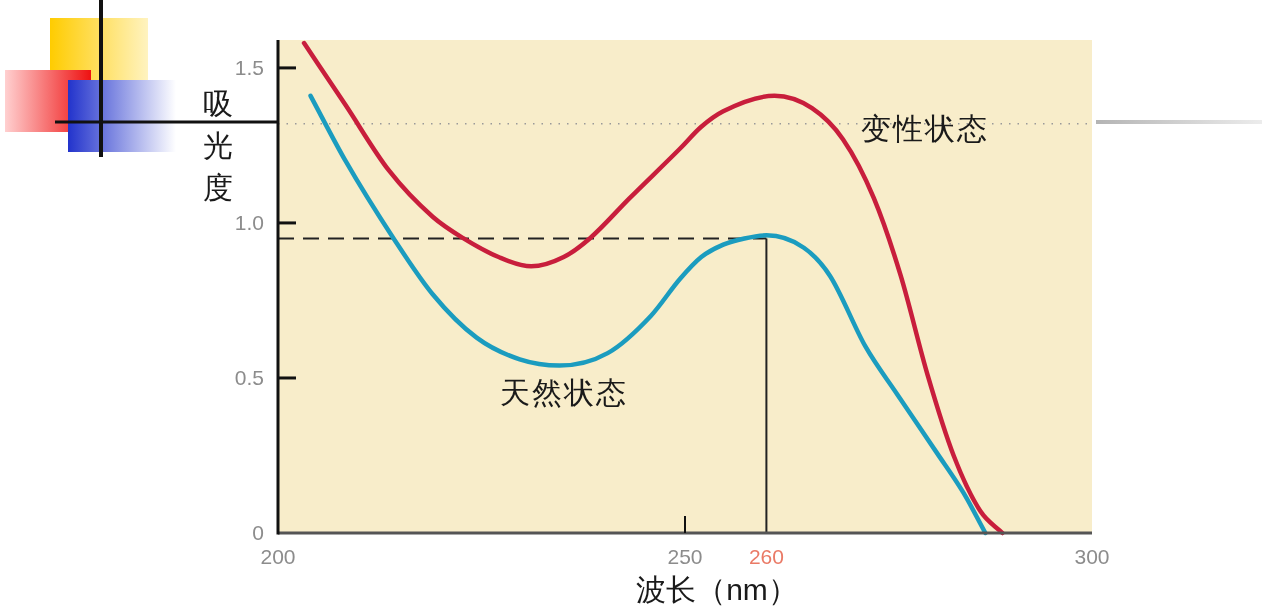 This screenshot has height=607, width=1262. I want to click on y-axis-title: 吸光度, so click(218, 145).